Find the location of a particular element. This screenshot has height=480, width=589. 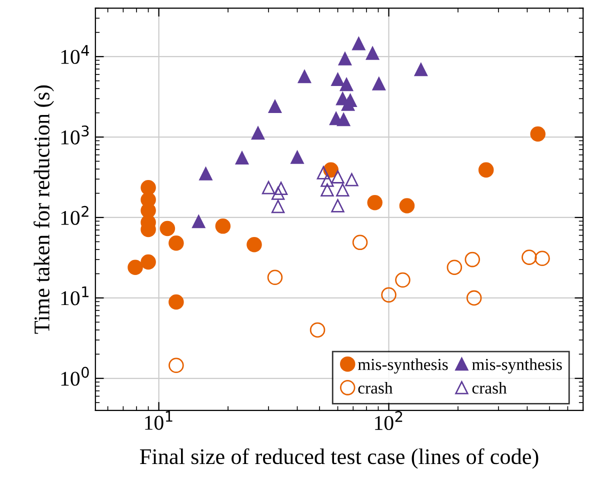

y-tick-label: 10$^{4}$ is located at coordinates (75, 54).